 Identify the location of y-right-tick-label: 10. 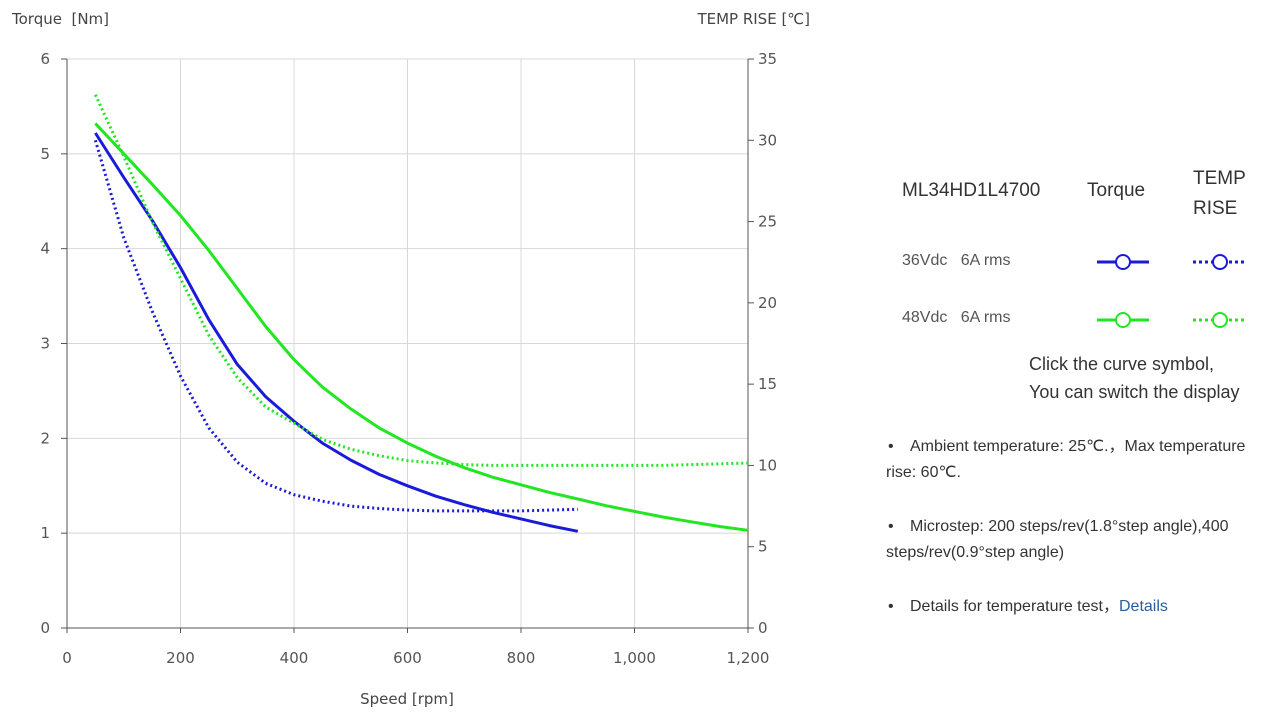
(767, 465).